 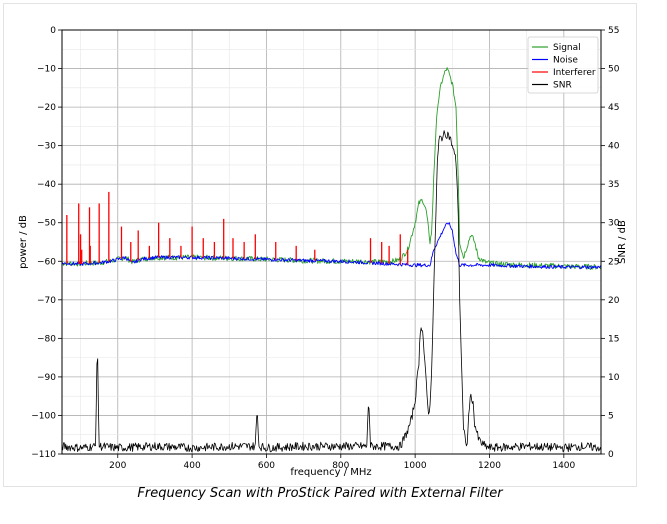 What do you see at coordinates (574, 73) in the screenshot?
I see `legend-label: Interferer` at bounding box center [574, 73].